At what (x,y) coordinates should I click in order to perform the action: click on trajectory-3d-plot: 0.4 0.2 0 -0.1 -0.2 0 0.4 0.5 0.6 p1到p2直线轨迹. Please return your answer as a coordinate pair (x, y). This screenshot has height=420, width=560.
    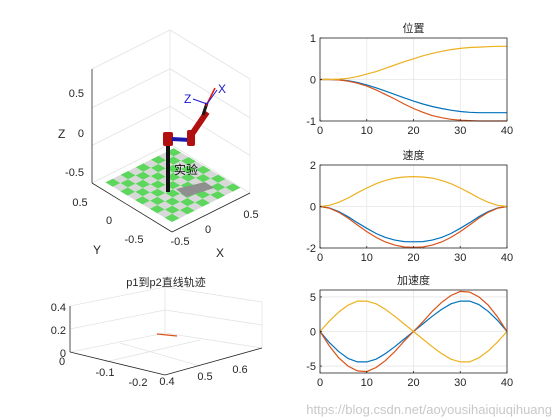
    Looking at the image, I should click on (157, 332).